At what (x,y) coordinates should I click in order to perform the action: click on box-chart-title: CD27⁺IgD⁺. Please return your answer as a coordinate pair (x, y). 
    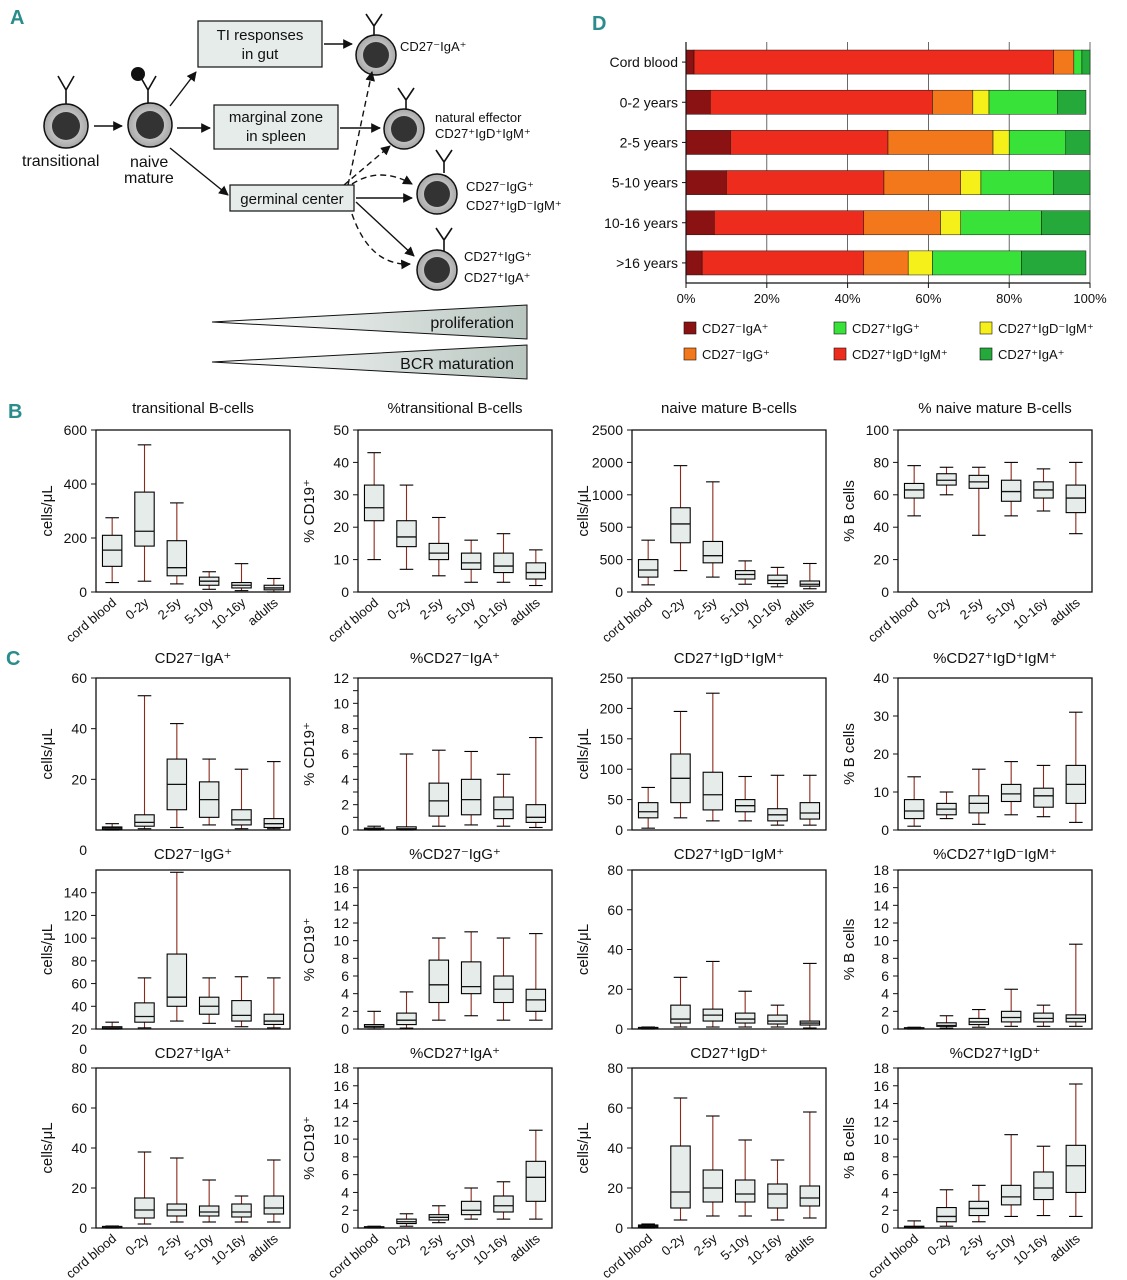
    Looking at the image, I should click on (729, 1053).